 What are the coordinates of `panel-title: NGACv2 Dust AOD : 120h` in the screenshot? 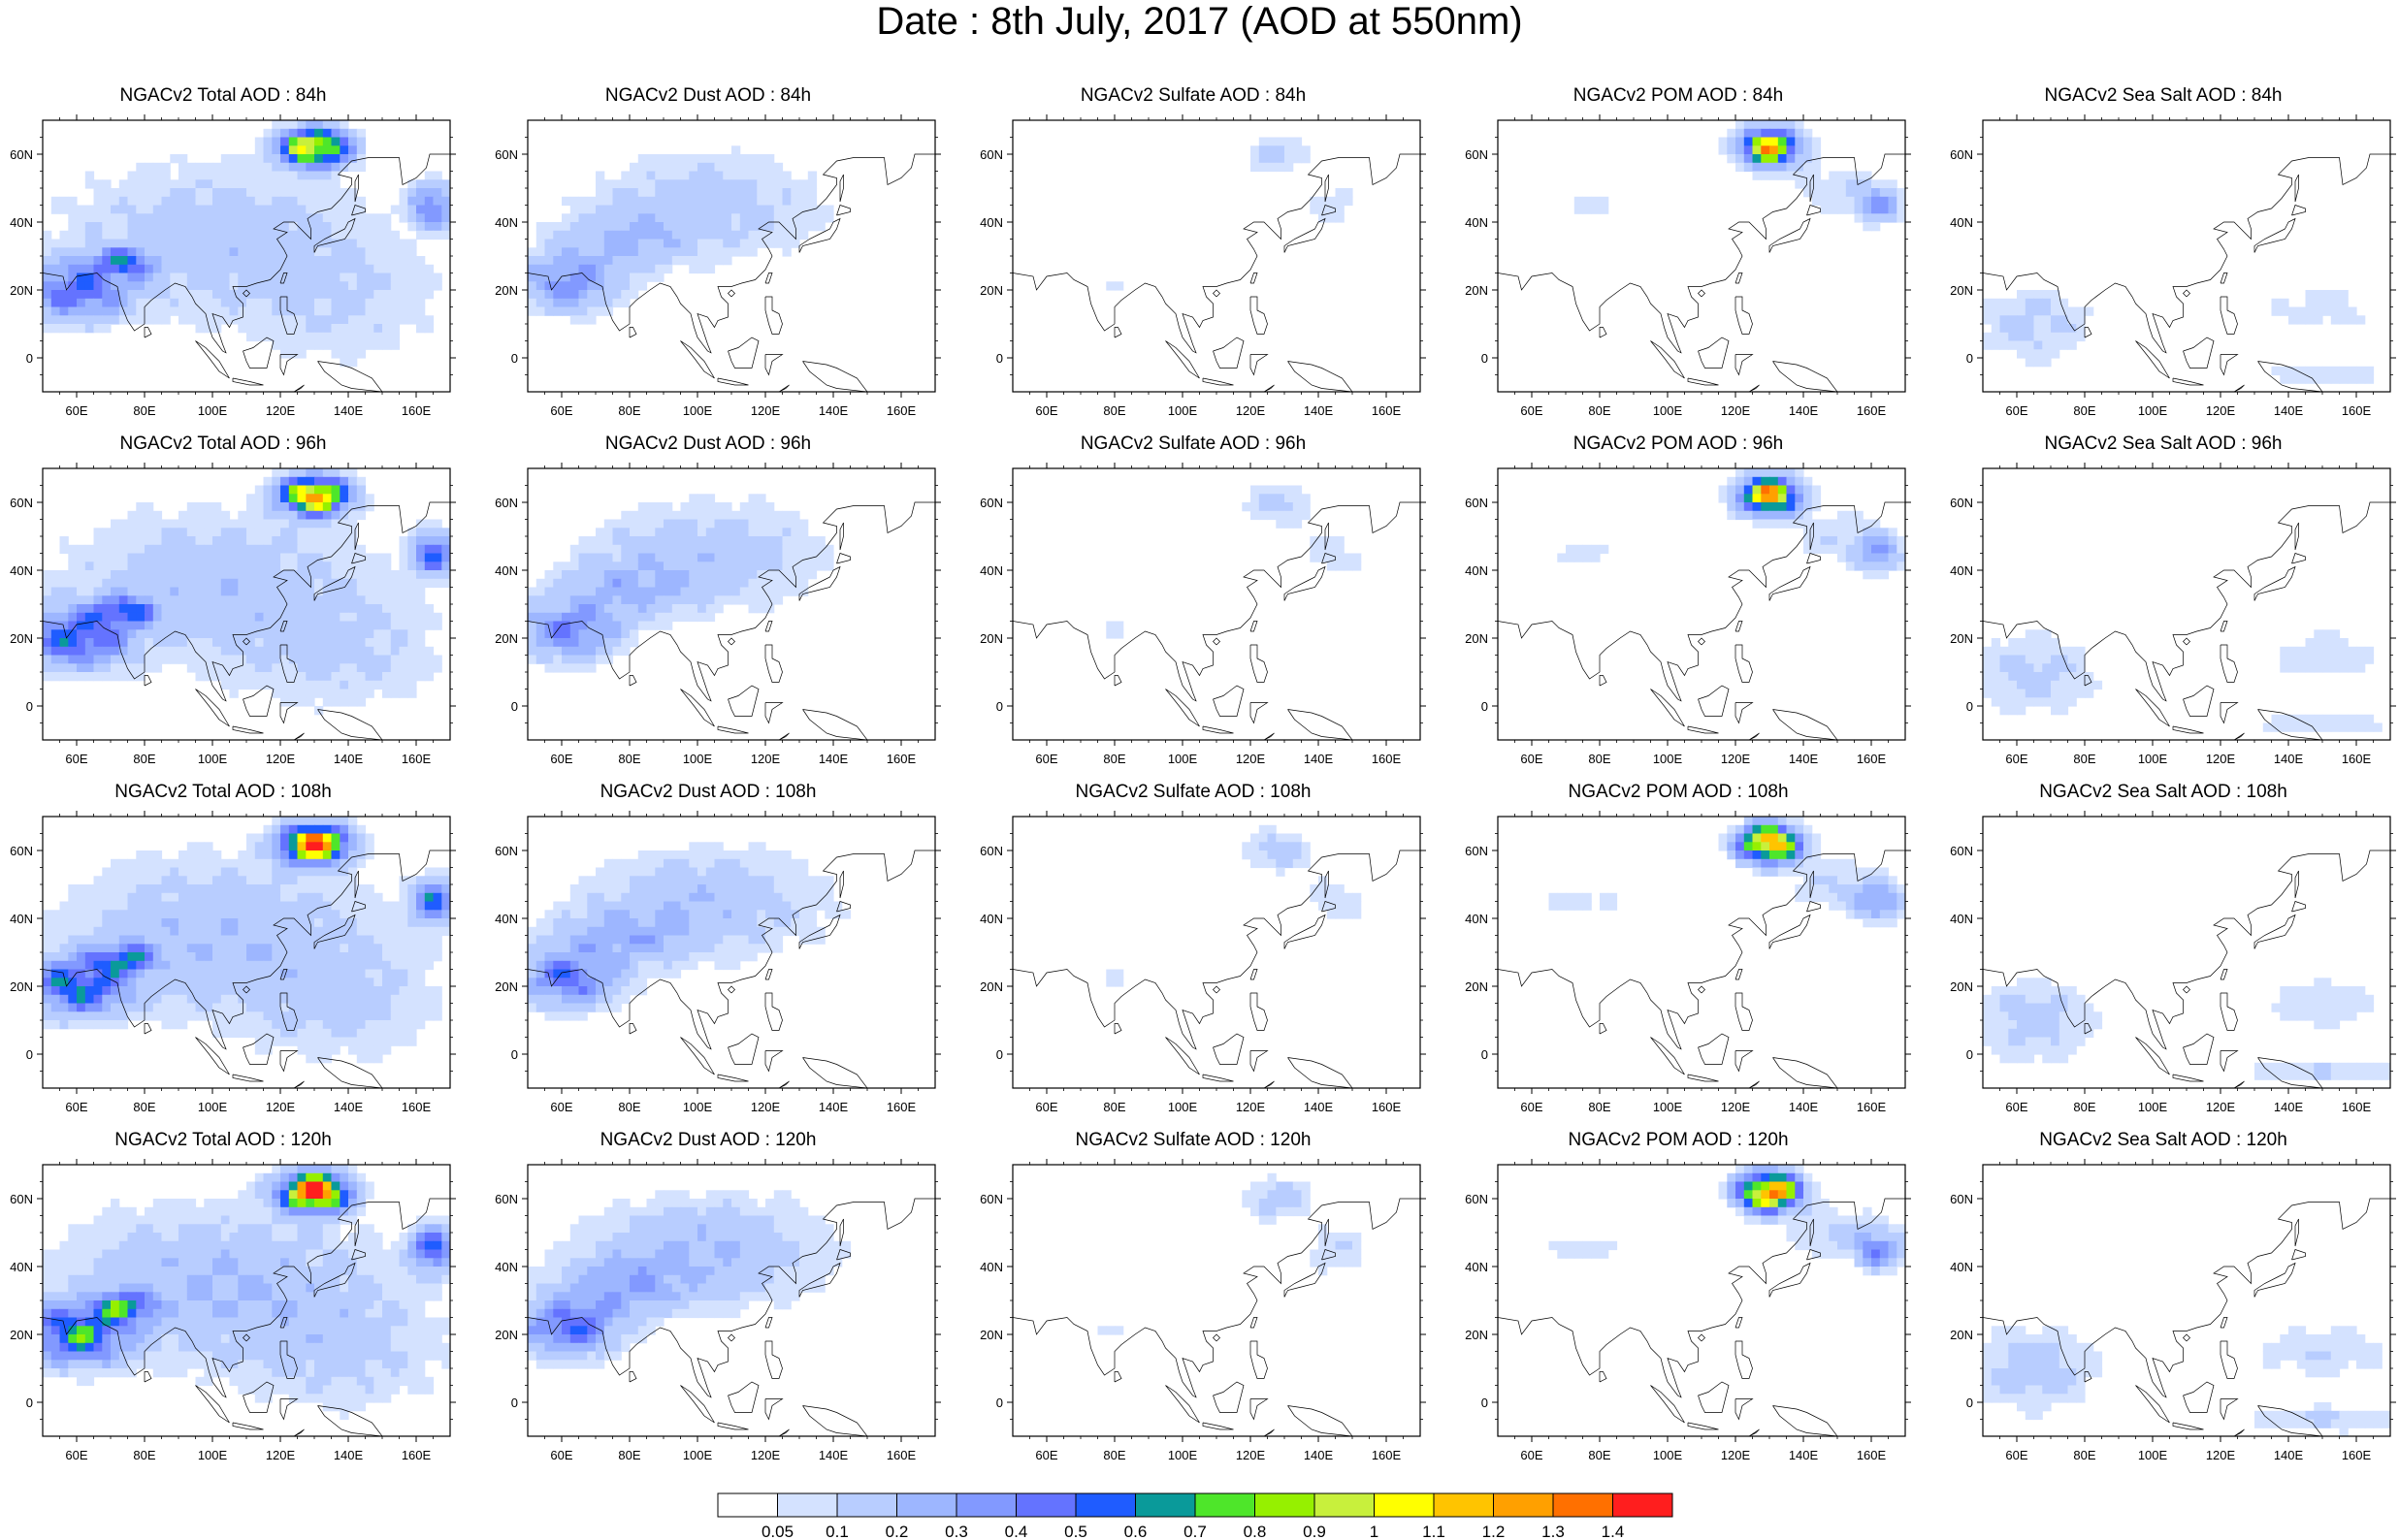 It's located at (708, 1140).